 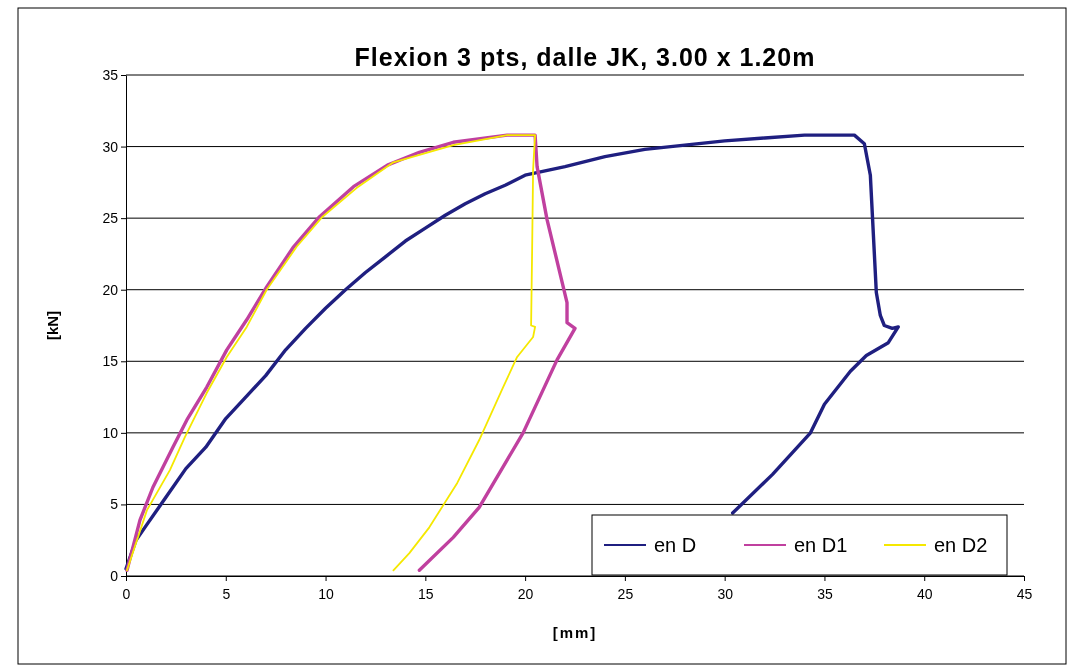 What do you see at coordinates (821, 545) in the screenshot?
I see `legend-label: en D1` at bounding box center [821, 545].